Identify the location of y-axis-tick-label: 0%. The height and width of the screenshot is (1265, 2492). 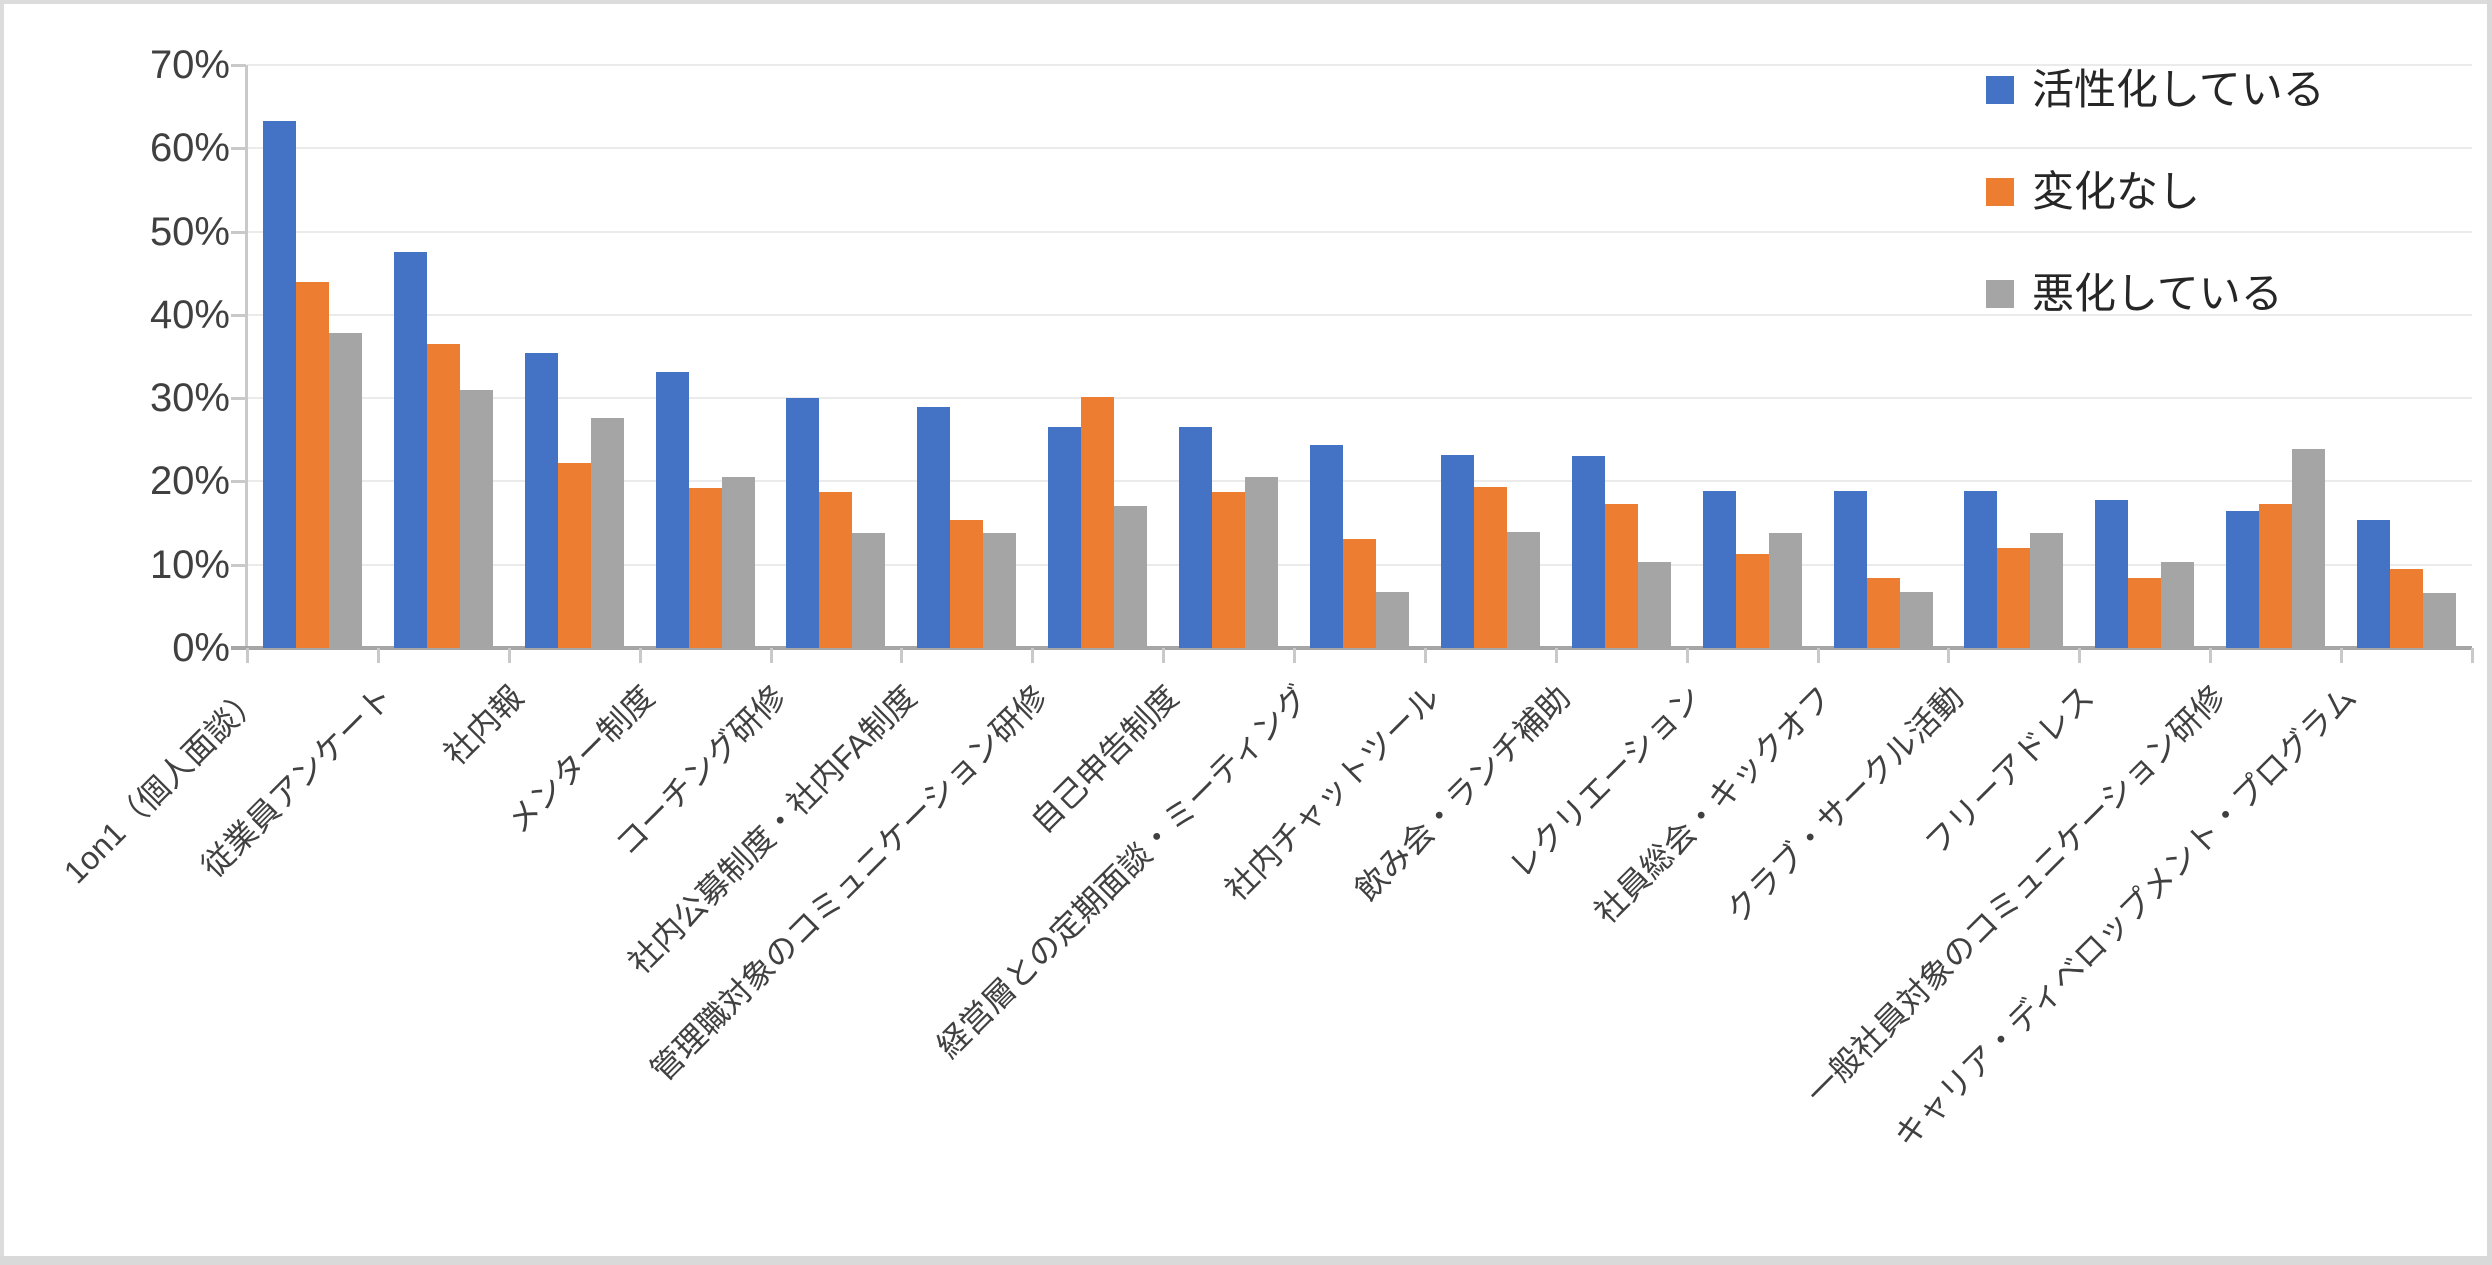
(201, 648).